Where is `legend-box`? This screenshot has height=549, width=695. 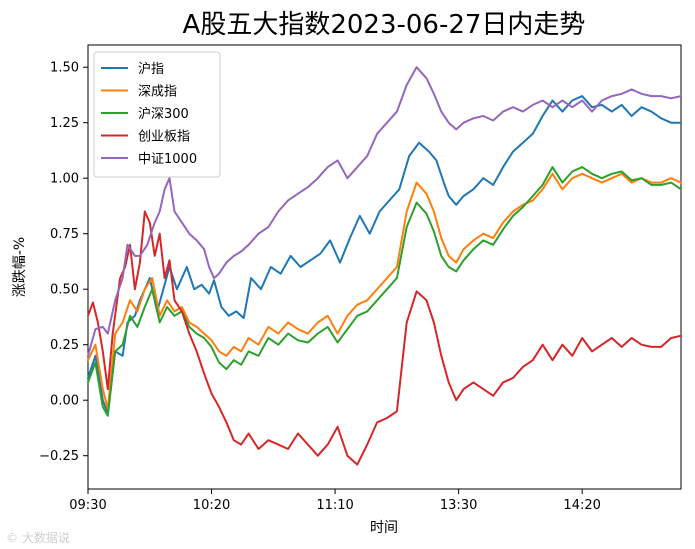
legend-box is located at coordinates (157, 114).